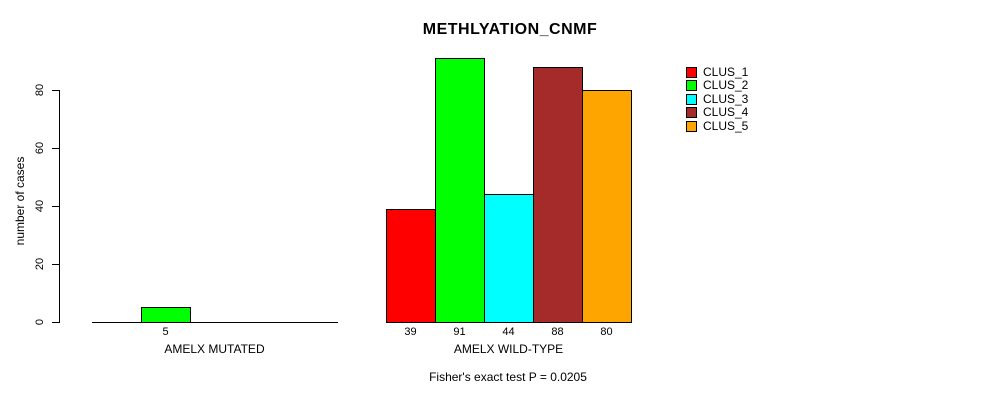  What do you see at coordinates (215, 322) in the screenshot?
I see `x-axis-baseline` at bounding box center [215, 322].